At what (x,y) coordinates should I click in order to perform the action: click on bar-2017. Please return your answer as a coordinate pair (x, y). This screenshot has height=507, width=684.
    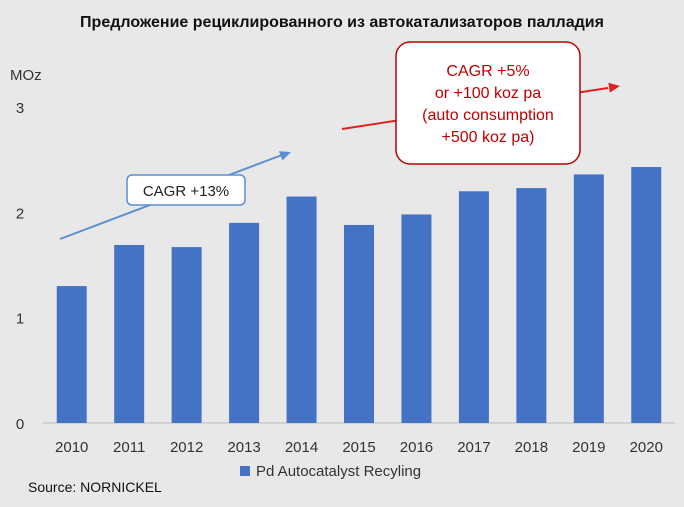
    Looking at the image, I should click on (473, 307).